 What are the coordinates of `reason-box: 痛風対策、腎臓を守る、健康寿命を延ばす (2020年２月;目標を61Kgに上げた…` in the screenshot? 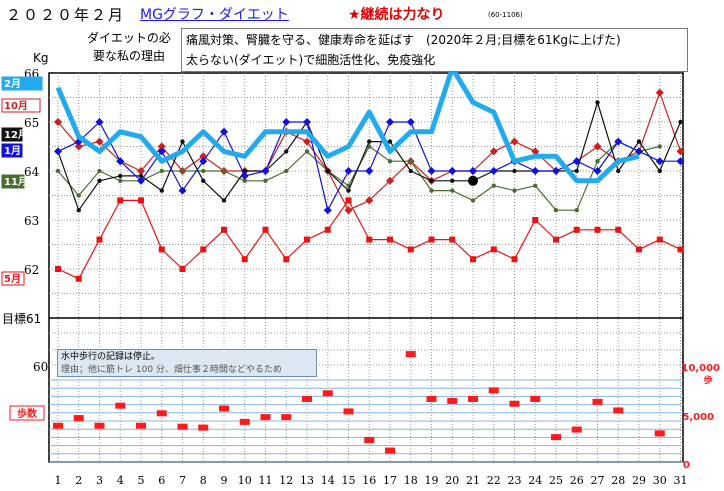 It's located at (434, 50).